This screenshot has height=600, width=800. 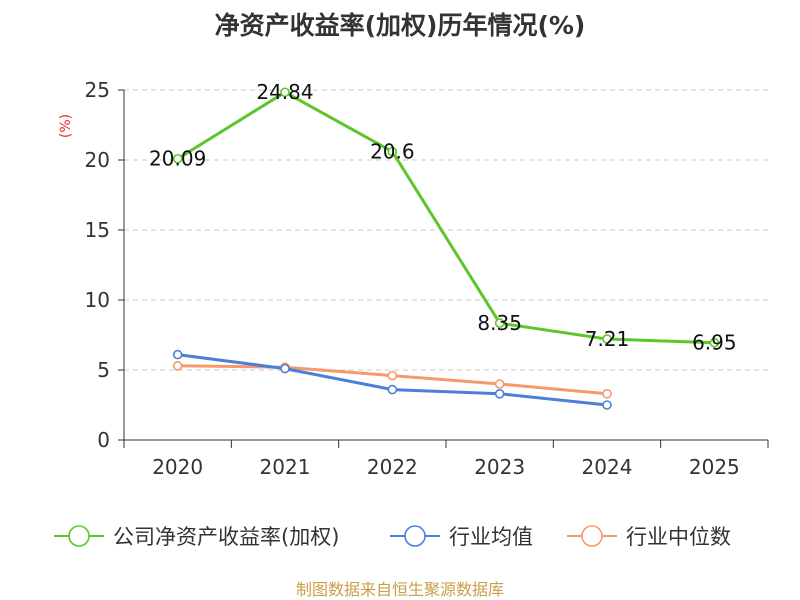 I want to click on source-note: 制图数据来自恒生聚源数据库, so click(x=400, y=589).